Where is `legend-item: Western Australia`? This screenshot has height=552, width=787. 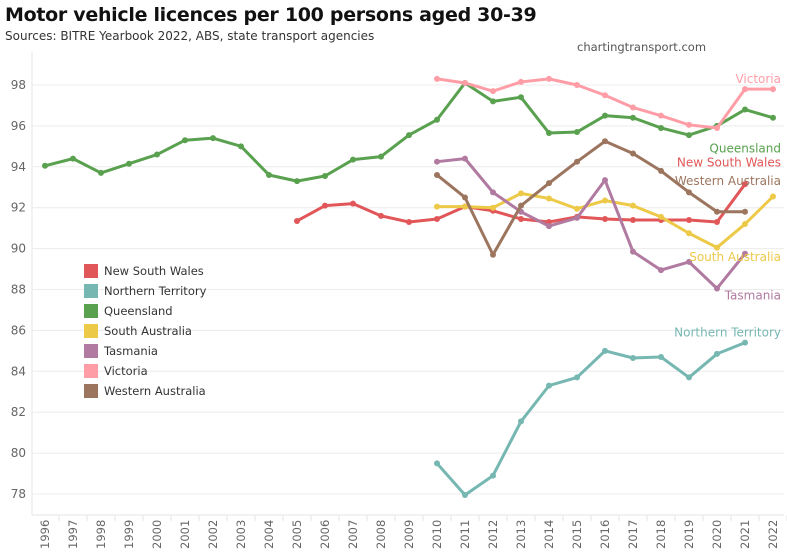
legend-item: Western Australia is located at coordinates (145, 391).